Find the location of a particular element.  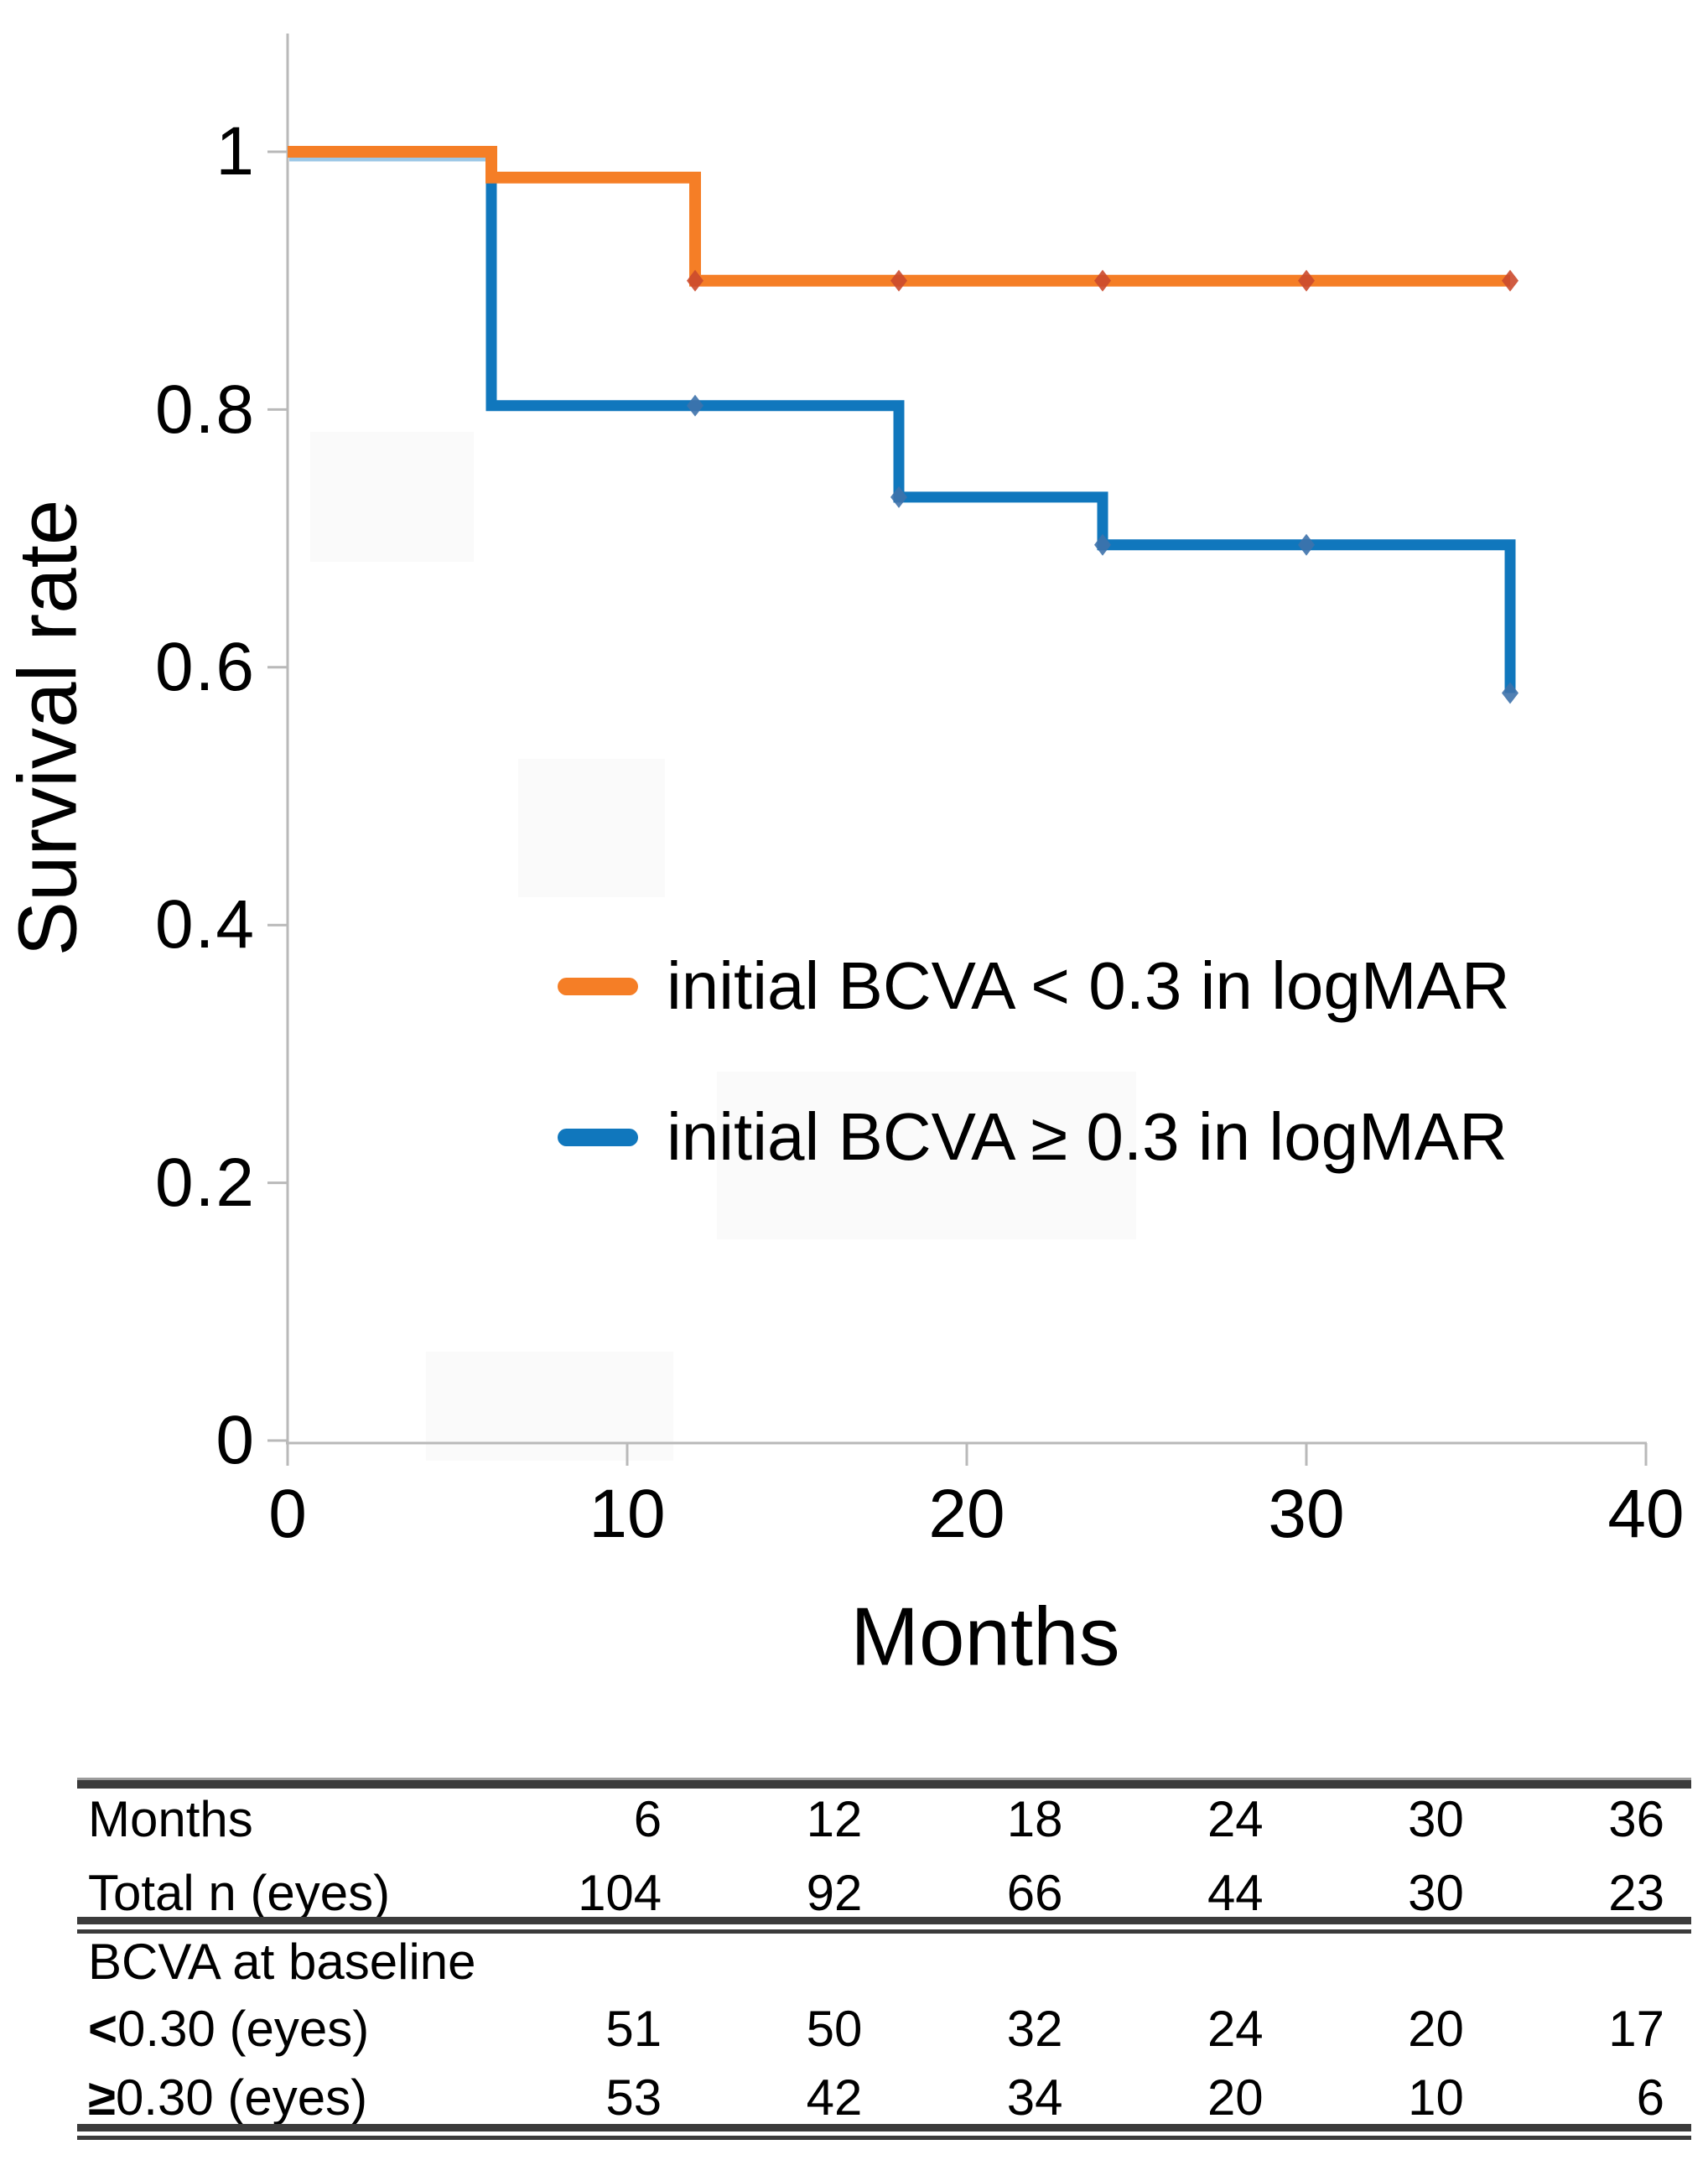

table-row-bcva-lt: <0.30 (eyes) 51 50 32 24 20 17 is located at coordinates (876, 2030).